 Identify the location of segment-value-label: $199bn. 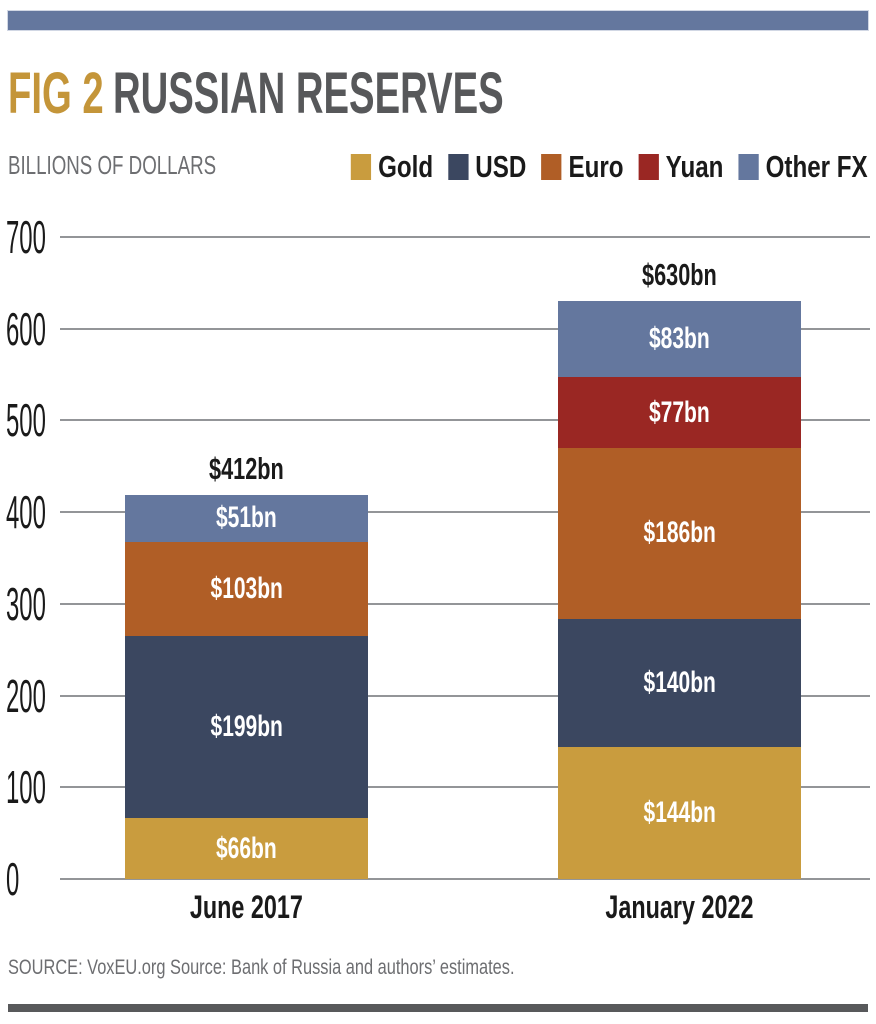
(246, 727).